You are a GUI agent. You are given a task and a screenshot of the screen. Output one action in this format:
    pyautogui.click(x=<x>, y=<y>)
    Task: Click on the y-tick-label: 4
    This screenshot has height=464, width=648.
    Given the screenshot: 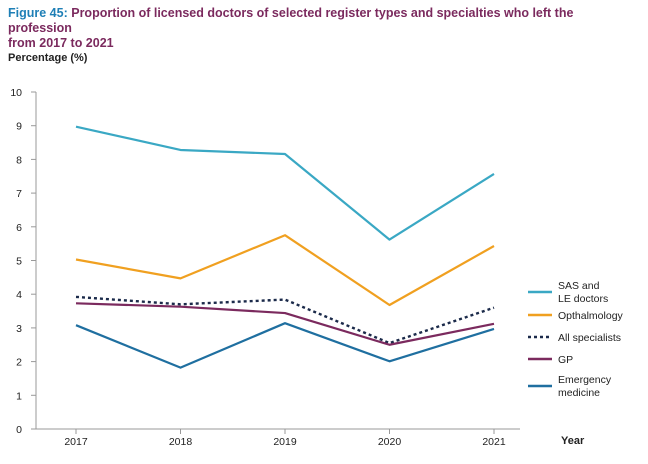 What is the action you would take?
    pyautogui.click(x=19, y=295)
    